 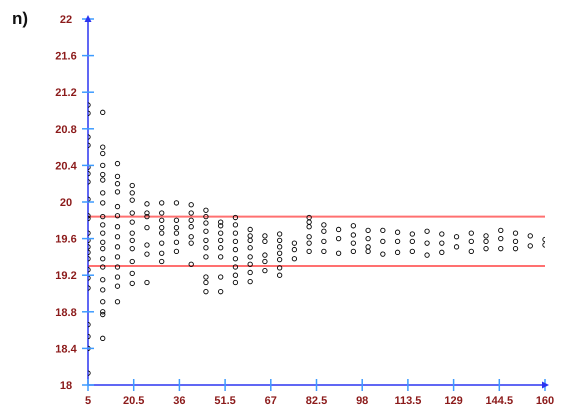 What do you see at coordinates (66, 203) in the screenshot?
I see `y-tick-label: 20` at bounding box center [66, 203].